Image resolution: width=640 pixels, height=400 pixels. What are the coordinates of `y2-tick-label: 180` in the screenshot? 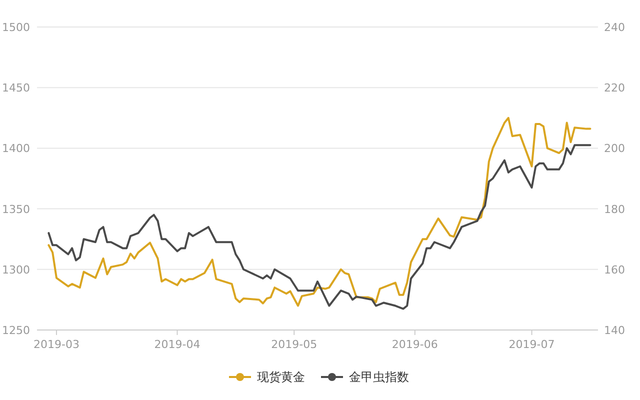 It's located at (614, 209).